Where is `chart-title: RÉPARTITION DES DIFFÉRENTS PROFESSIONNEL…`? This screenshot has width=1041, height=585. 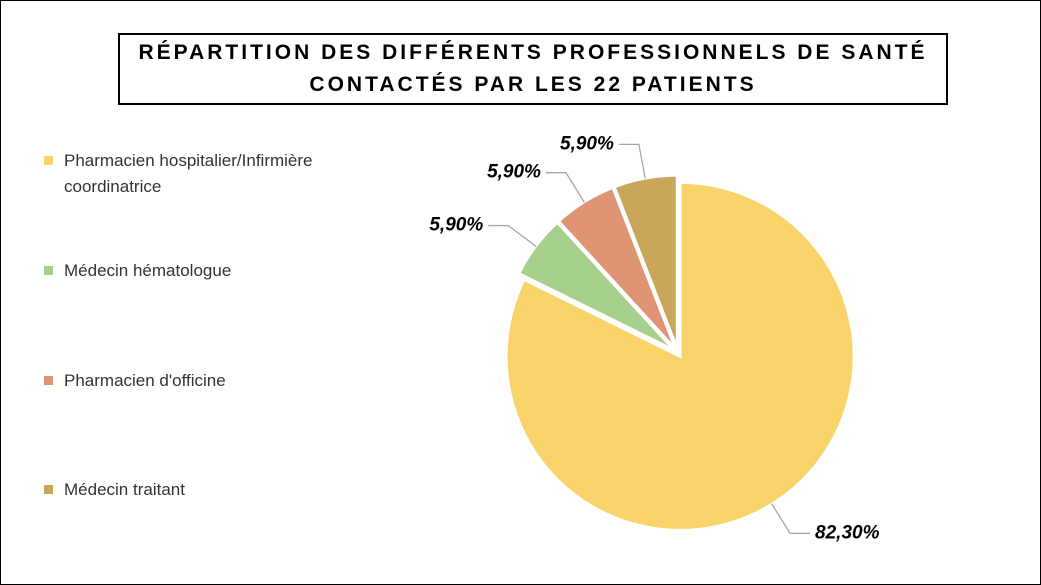
chart-title: RÉPARTITION DES DIFFÉRENTS PROFESSIONNEL… is located at coordinates (533, 69).